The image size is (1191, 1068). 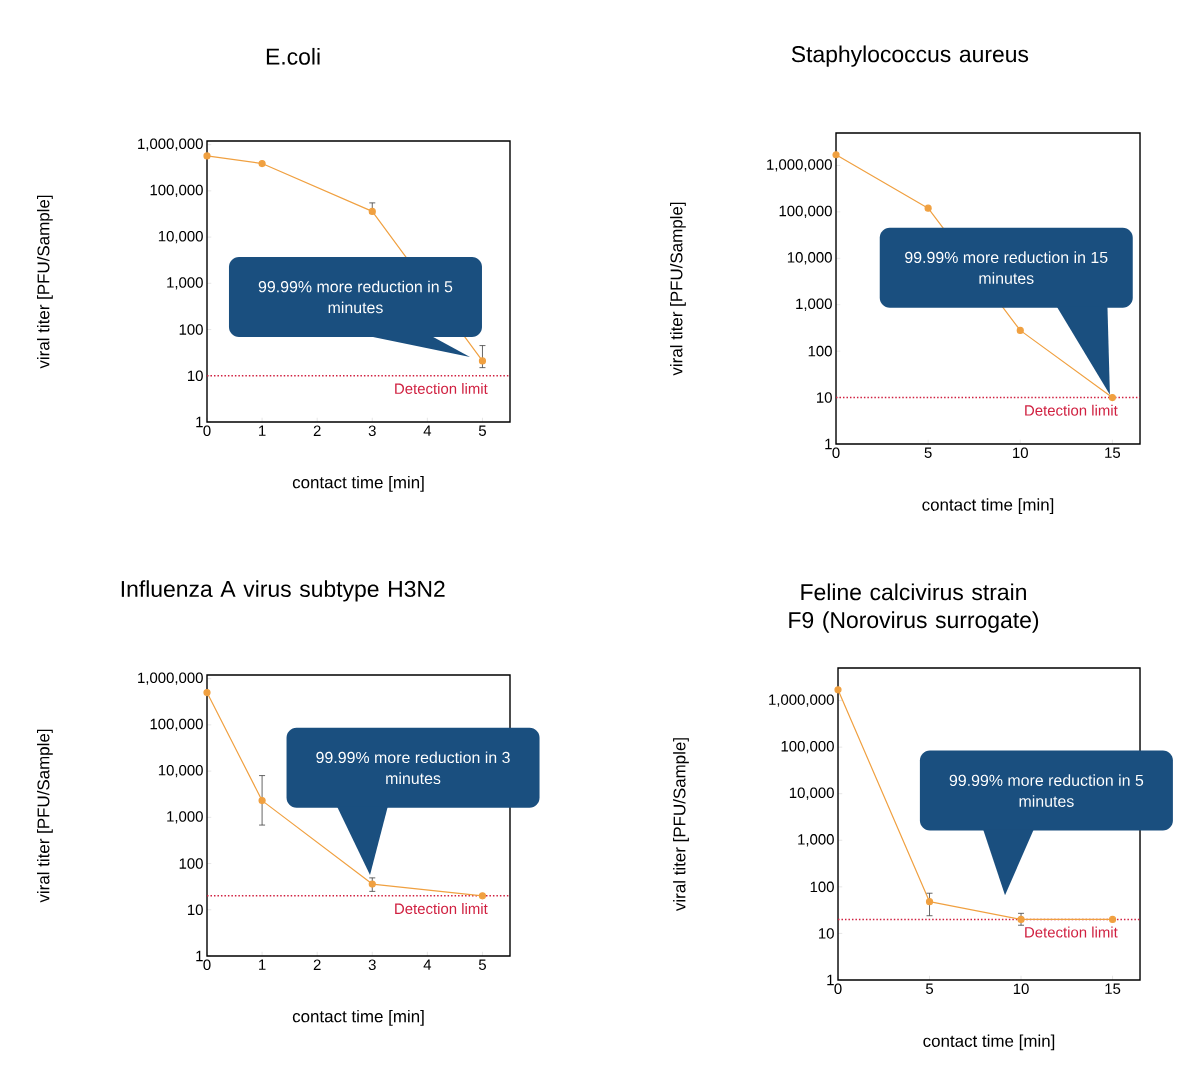 What do you see at coordinates (910, 56) in the screenshot?
I see `chart-title: Staphylococcus aureus` at bounding box center [910, 56].